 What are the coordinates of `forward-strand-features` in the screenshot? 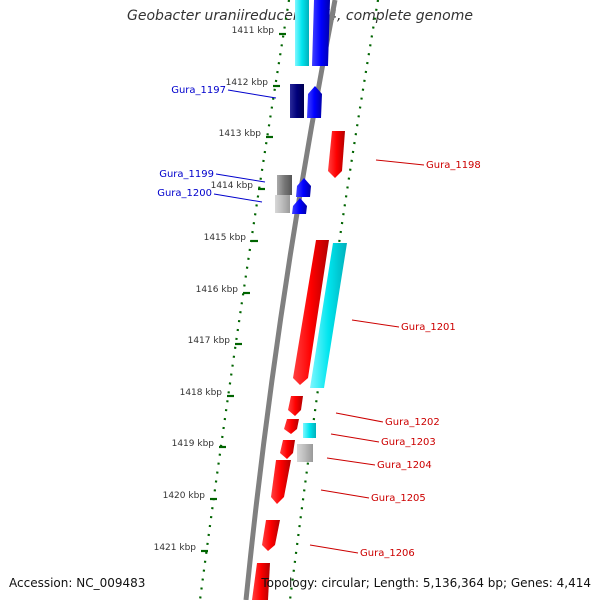 It's located at (299, 365).